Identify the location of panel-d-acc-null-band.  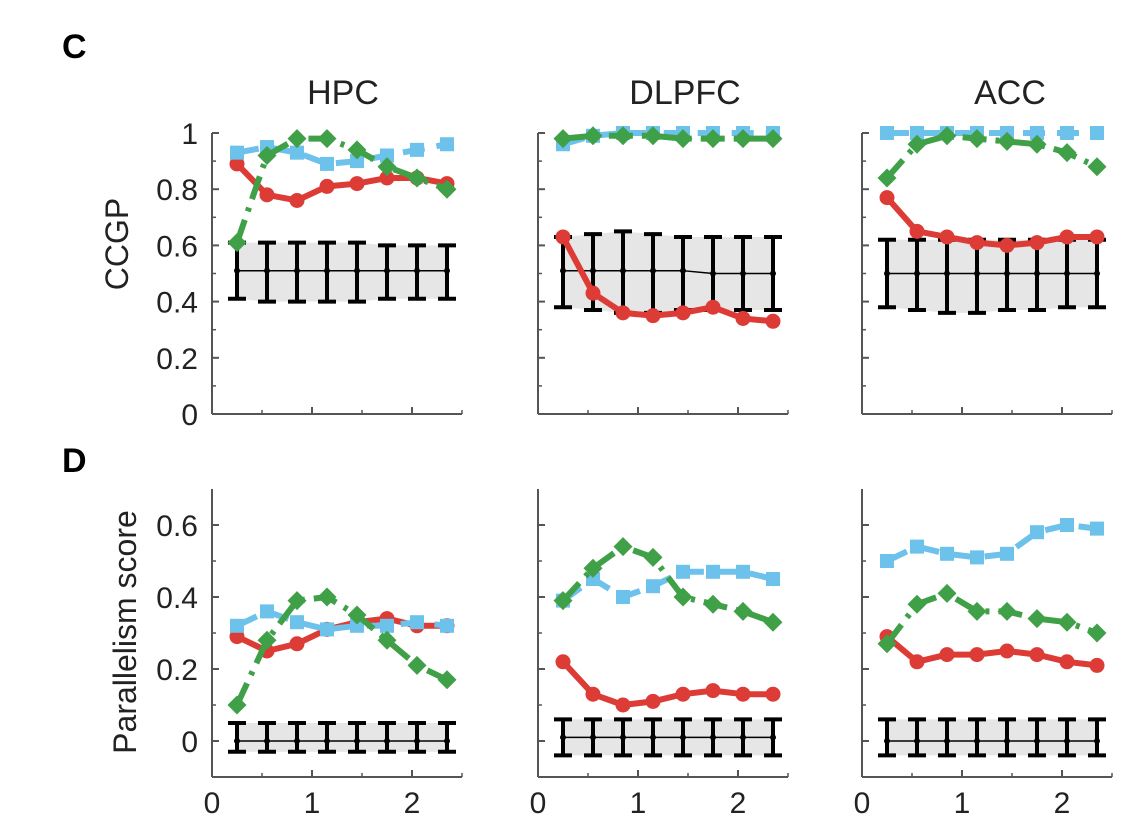
(992, 737).